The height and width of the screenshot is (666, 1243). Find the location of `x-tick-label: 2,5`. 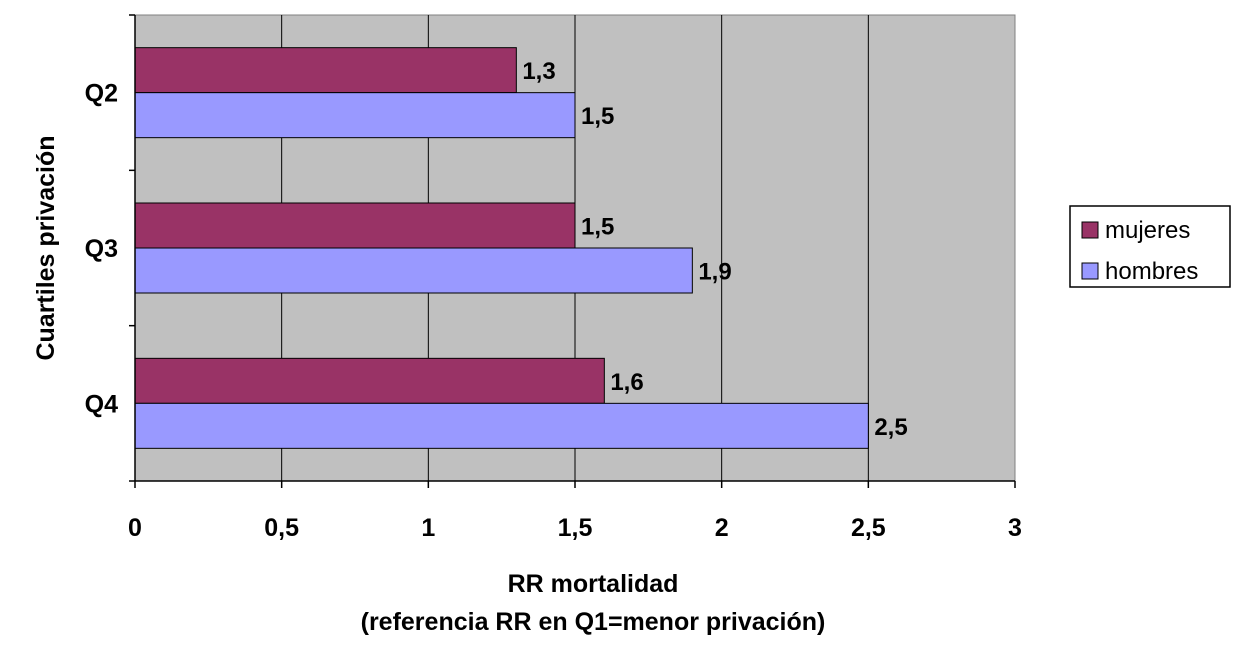

x-tick-label: 2,5 is located at coordinates (868, 528).